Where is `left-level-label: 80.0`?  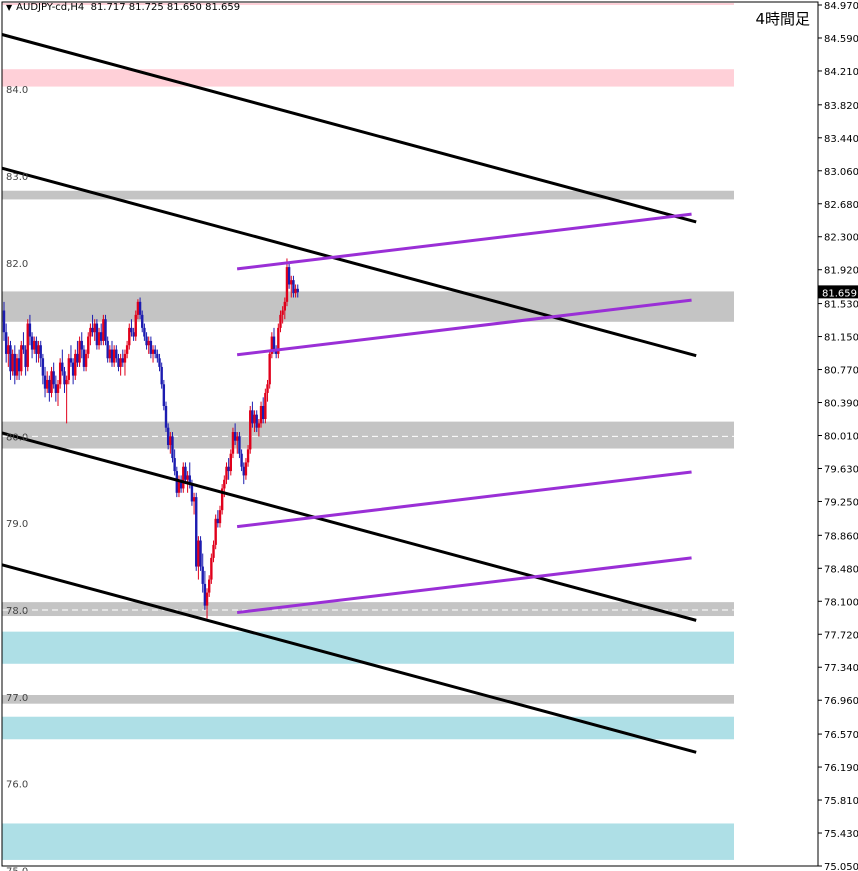 left-level-label: 80.0 is located at coordinates (17, 437).